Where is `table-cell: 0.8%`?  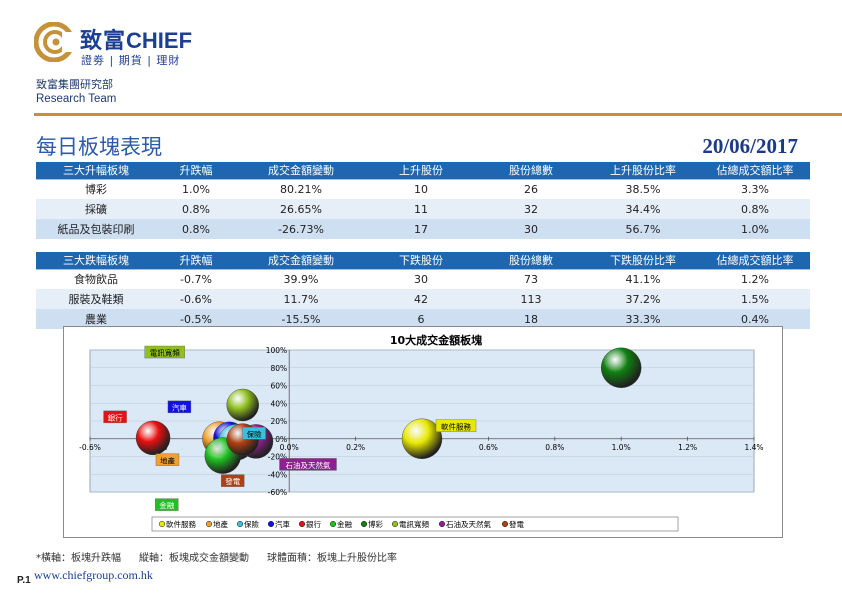 table-cell: 0.8% is located at coordinates (196, 229).